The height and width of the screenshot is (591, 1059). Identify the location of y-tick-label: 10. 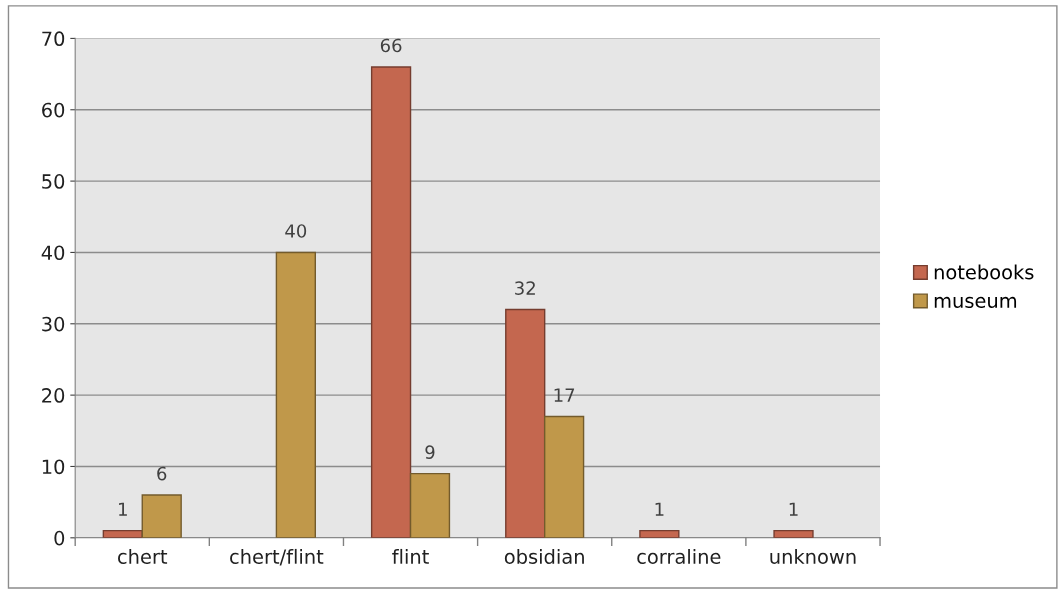
(53, 467).